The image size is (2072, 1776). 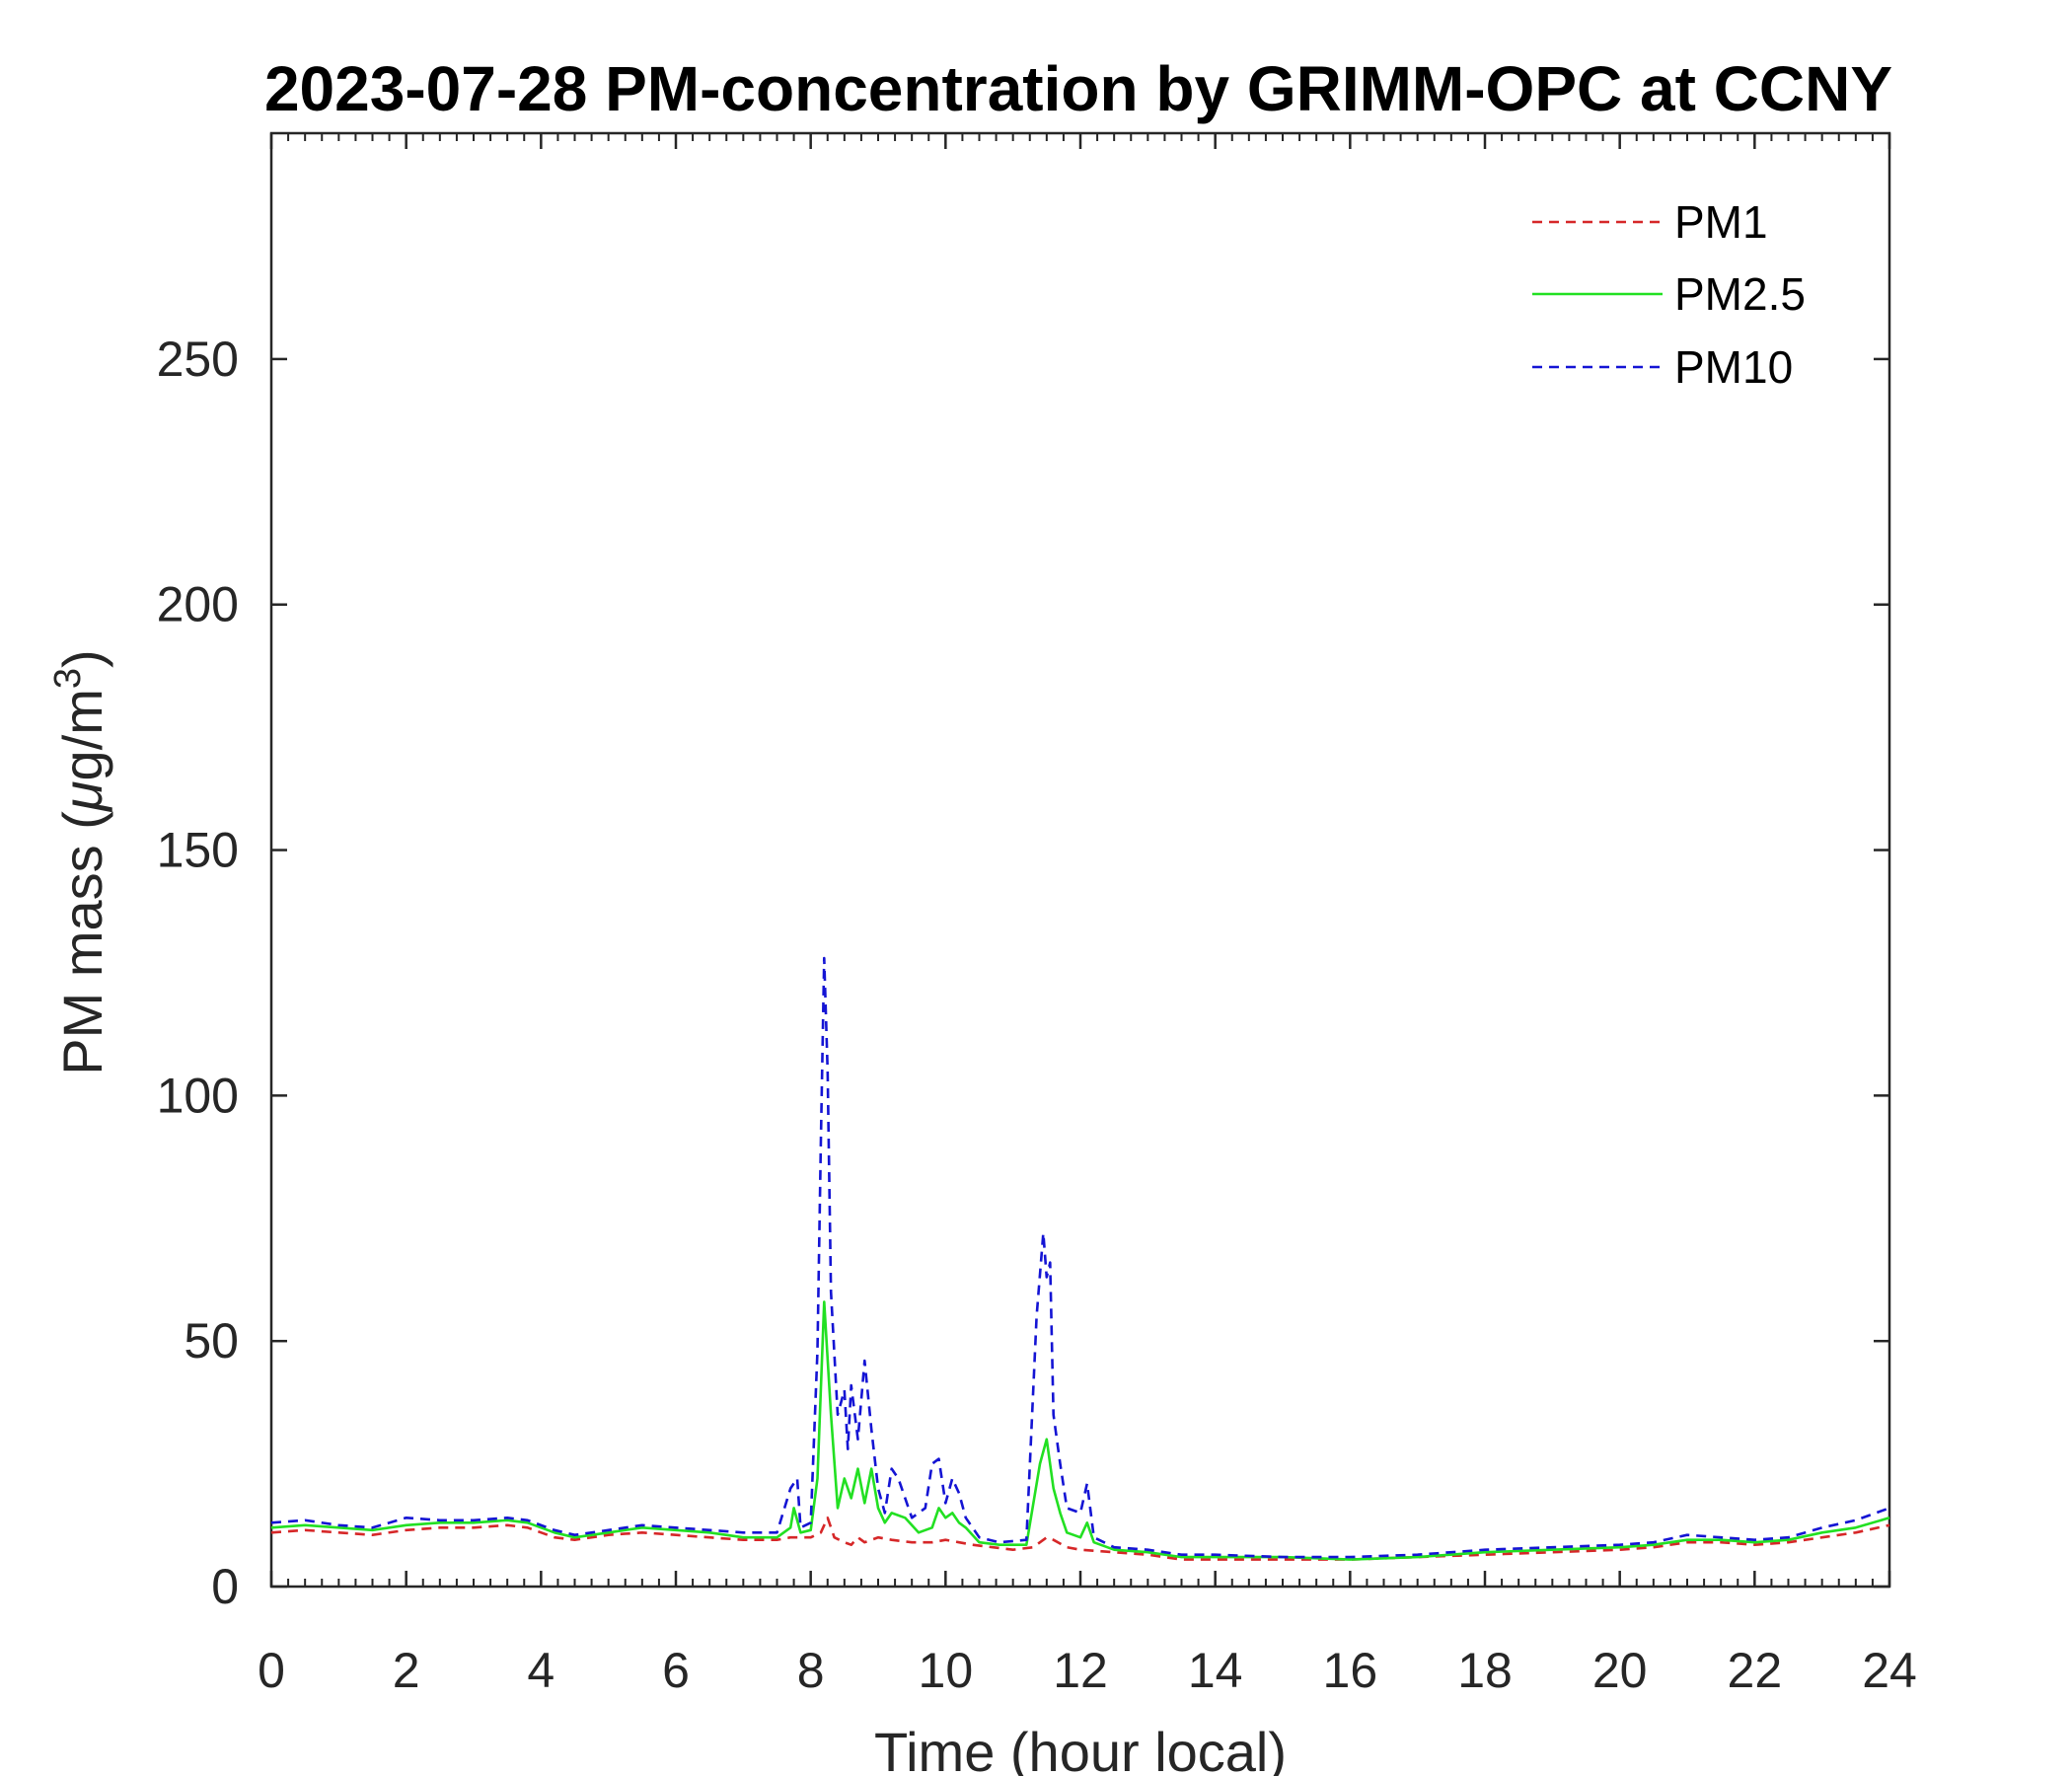 What do you see at coordinates (541, 1670) in the screenshot?
I see `x-tick-label: 4` at bounding box center [541, 1670].